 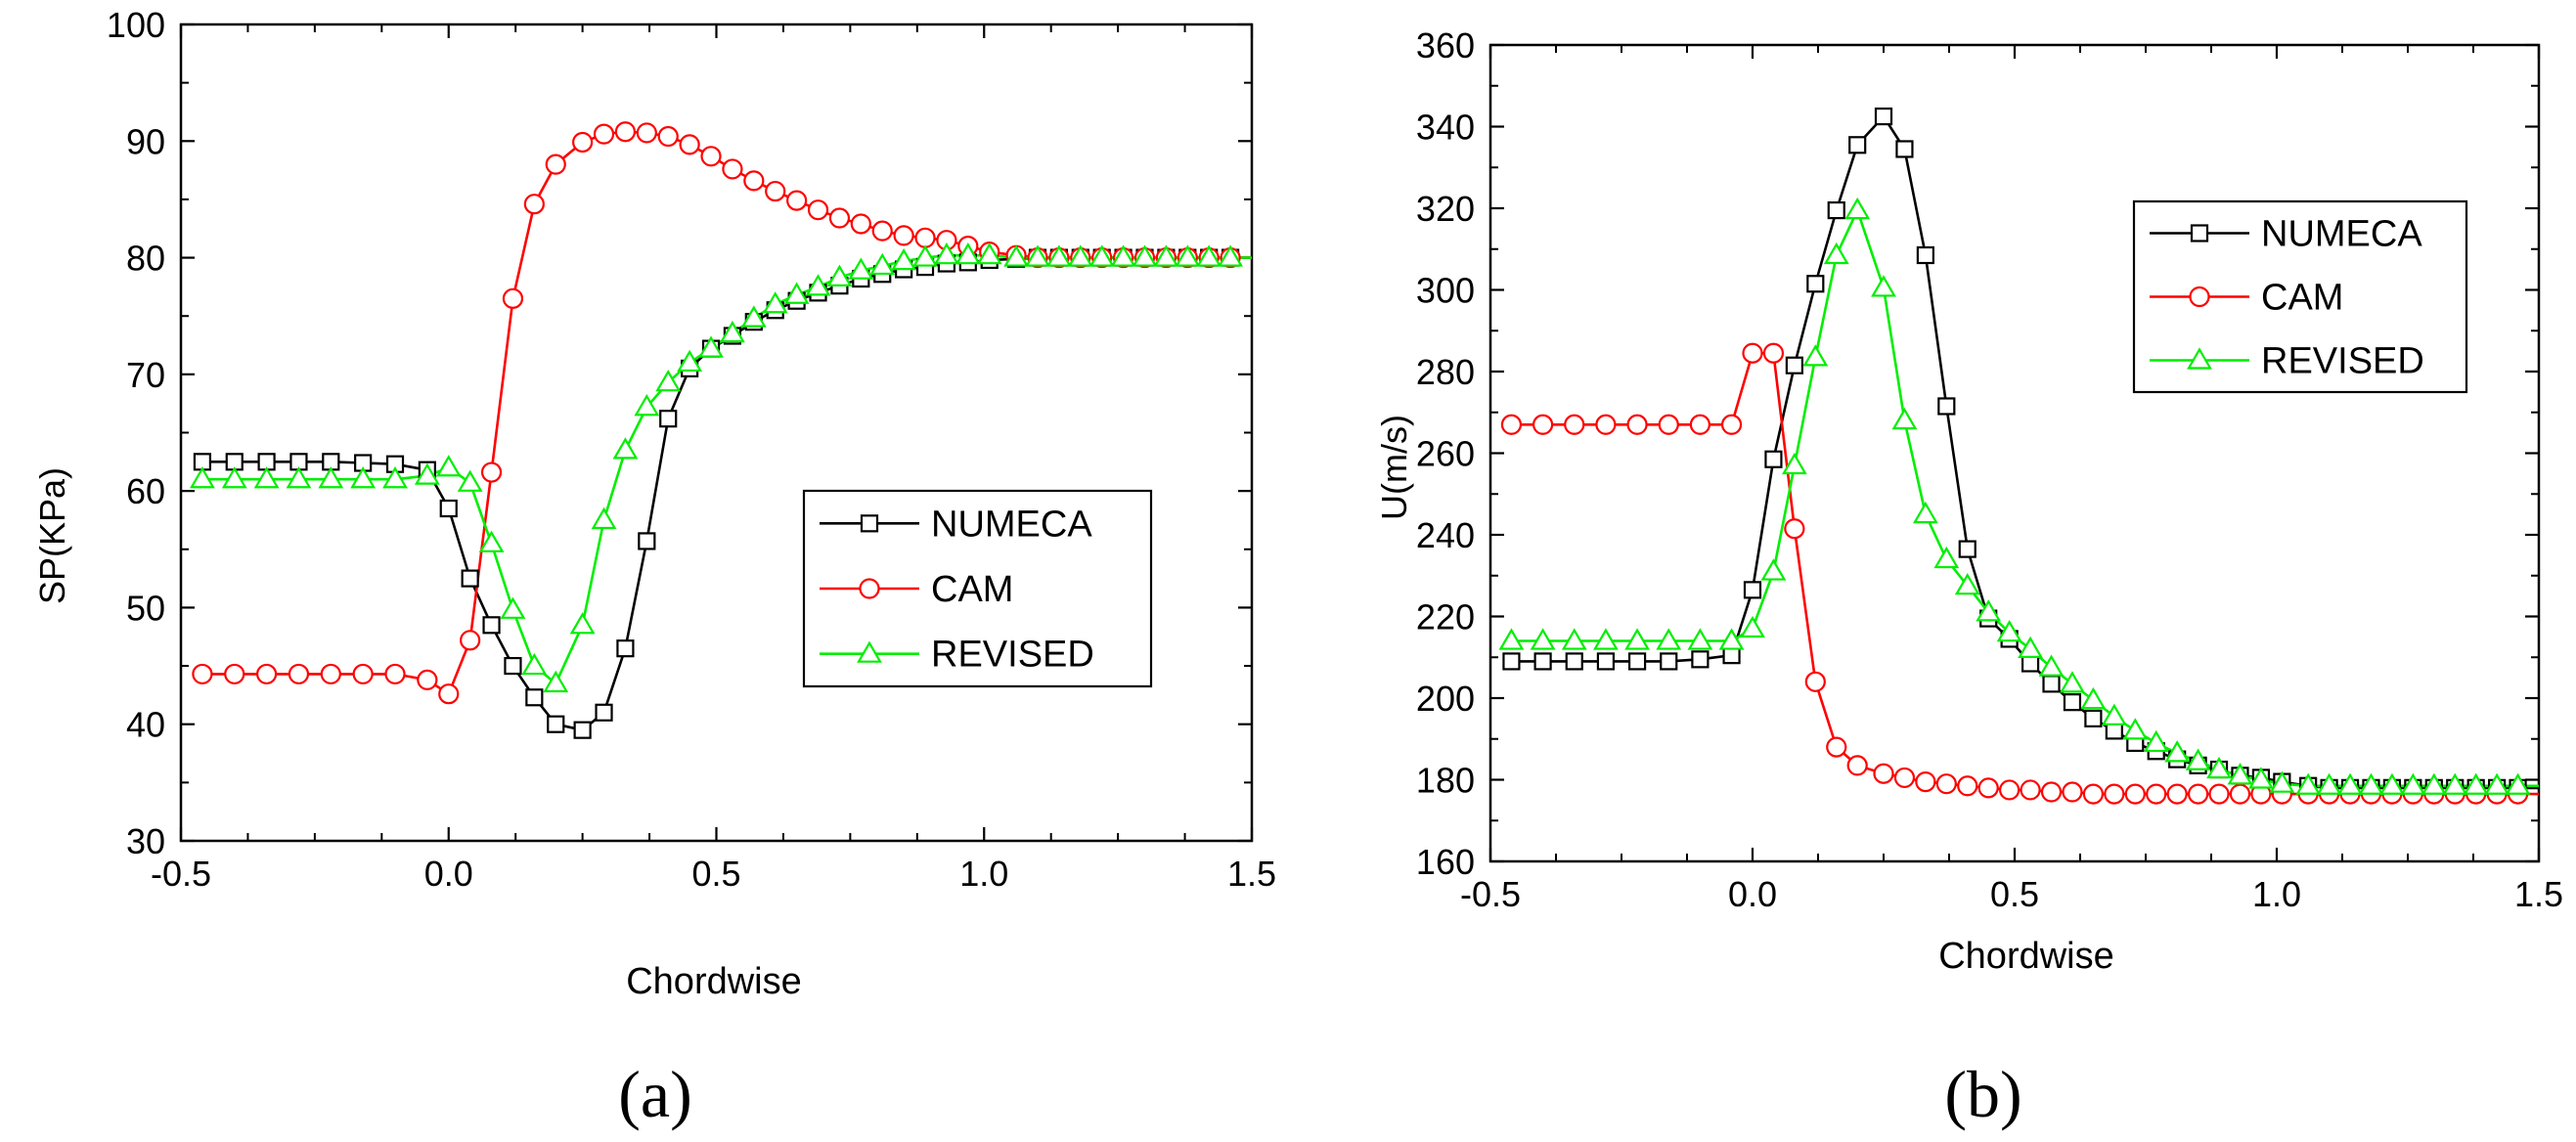 What do you see at coordinates (1445, 781) in the screenshot?
I see `chart-b-ytick-label: 180` at bounding box center [1445, 781].